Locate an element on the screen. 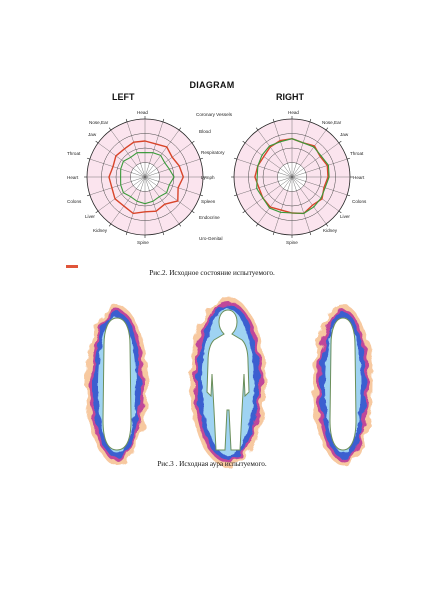 The width and height of the screenshot is (424, 600). aura-right-body-silhouette is located at coordinates (343, 384).